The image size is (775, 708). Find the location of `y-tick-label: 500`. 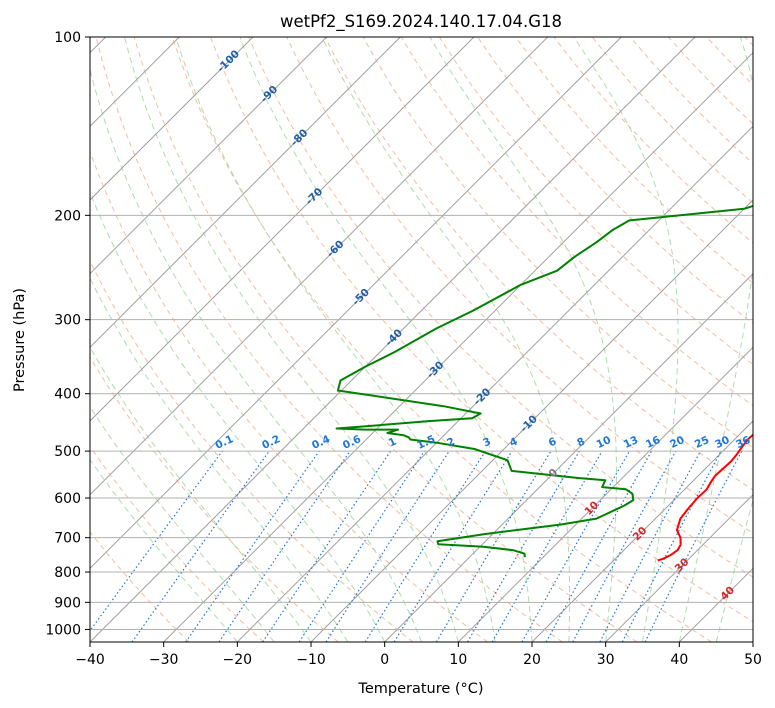

y-tick-label: 500 is located at coordinates (67, 452).